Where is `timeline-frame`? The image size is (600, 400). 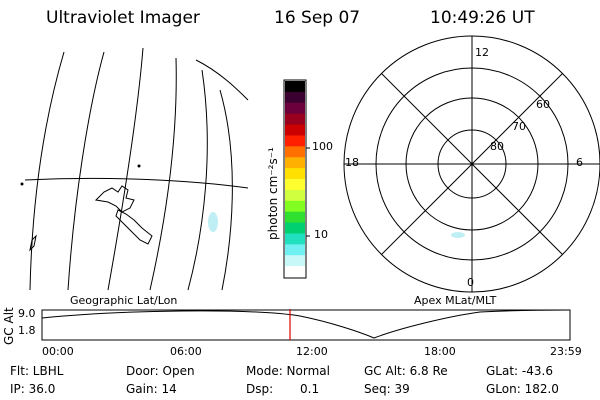 timeline-frame is located at coordinates (306, 325).